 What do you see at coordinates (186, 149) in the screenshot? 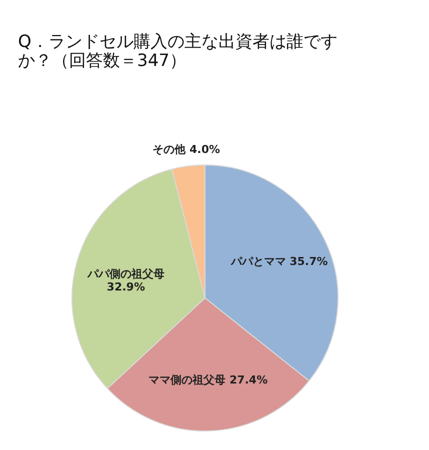
I see `slice-label: その他 4.0%` at bounding box center [186, 149].